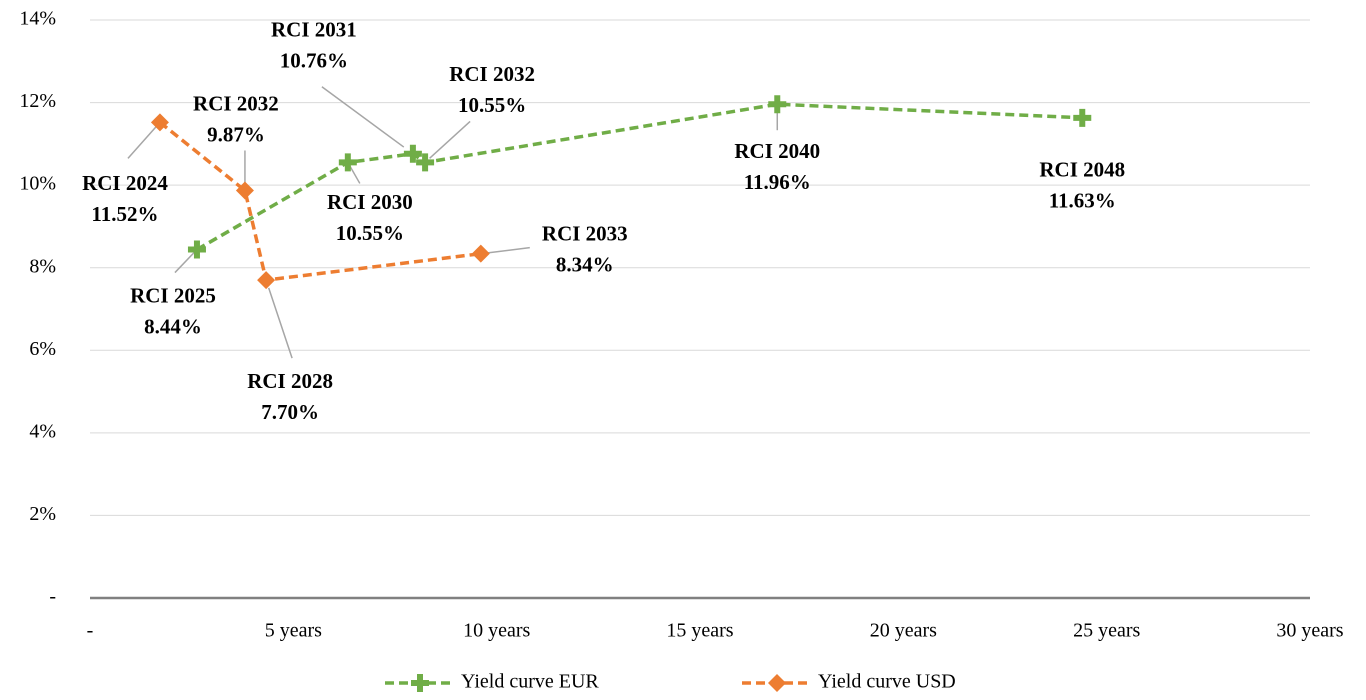 This screenshot has width=1366, height=700. What do you see at coordinates (1309, 631) in the screenshot?
I see `x-tick-label: 30 years` at bounding box center [1309, 631].